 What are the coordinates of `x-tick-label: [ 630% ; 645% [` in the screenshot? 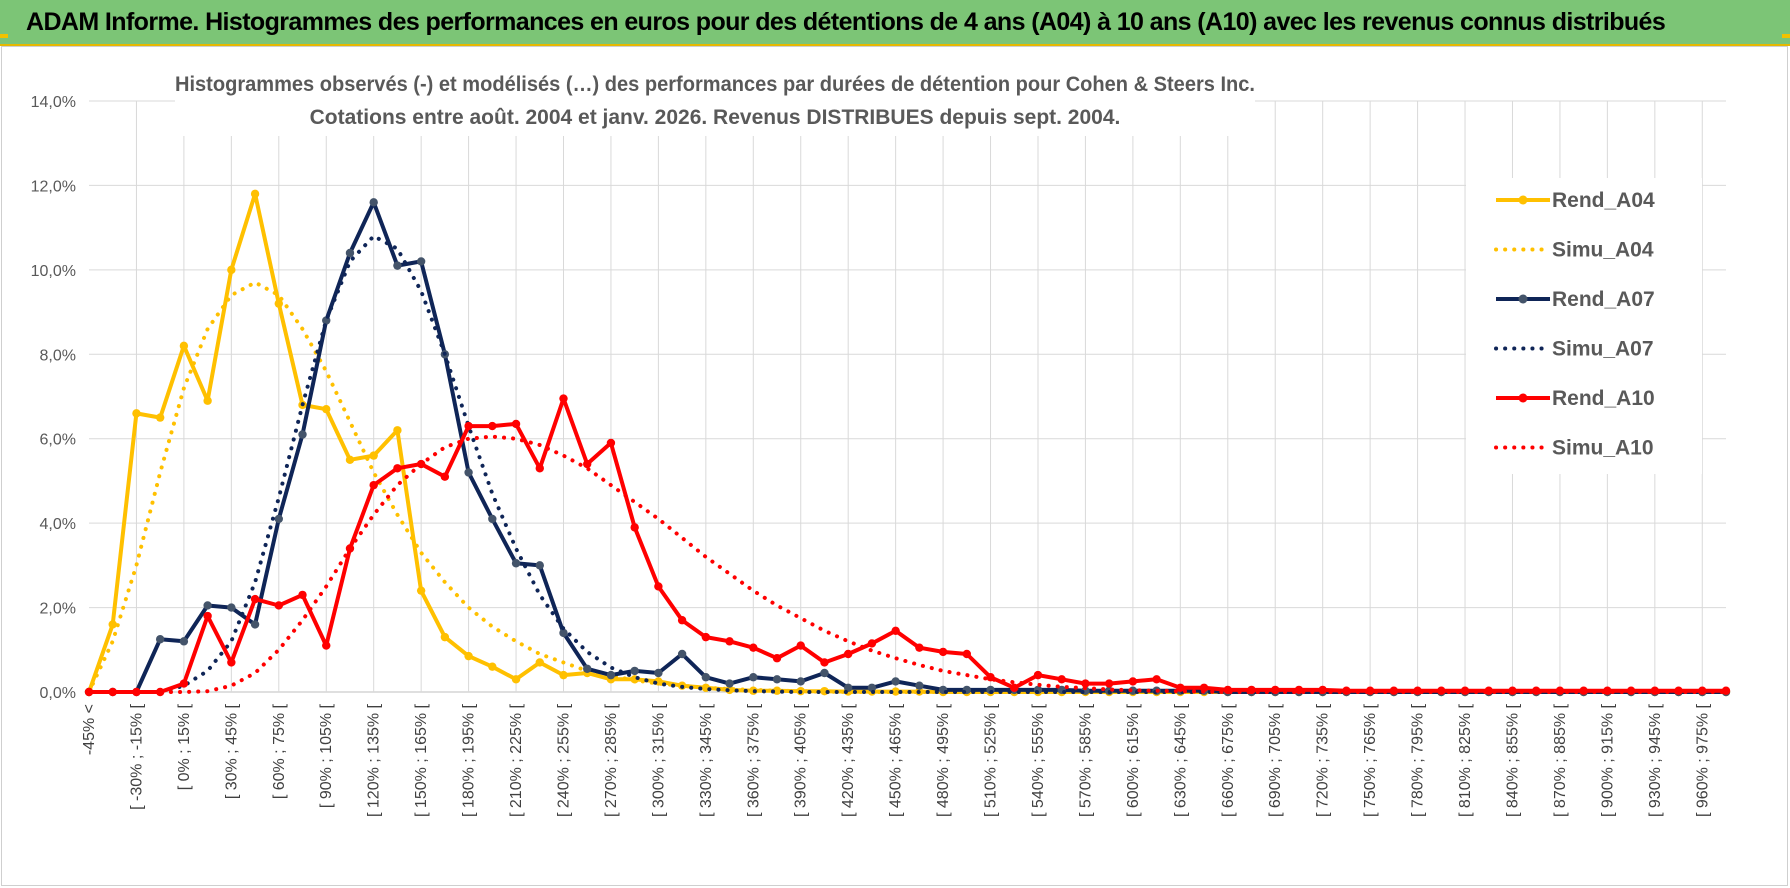 It's located at (1180, 760).